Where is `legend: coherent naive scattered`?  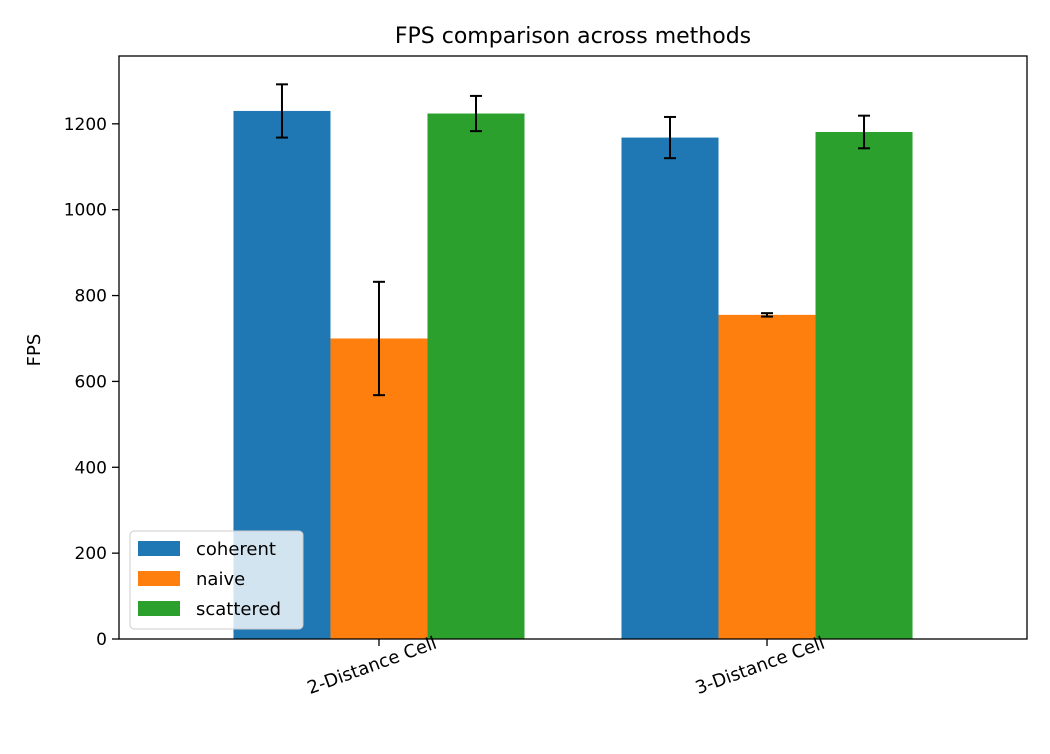 legend: coherent naive scattered is located at coordinates (216, 580).